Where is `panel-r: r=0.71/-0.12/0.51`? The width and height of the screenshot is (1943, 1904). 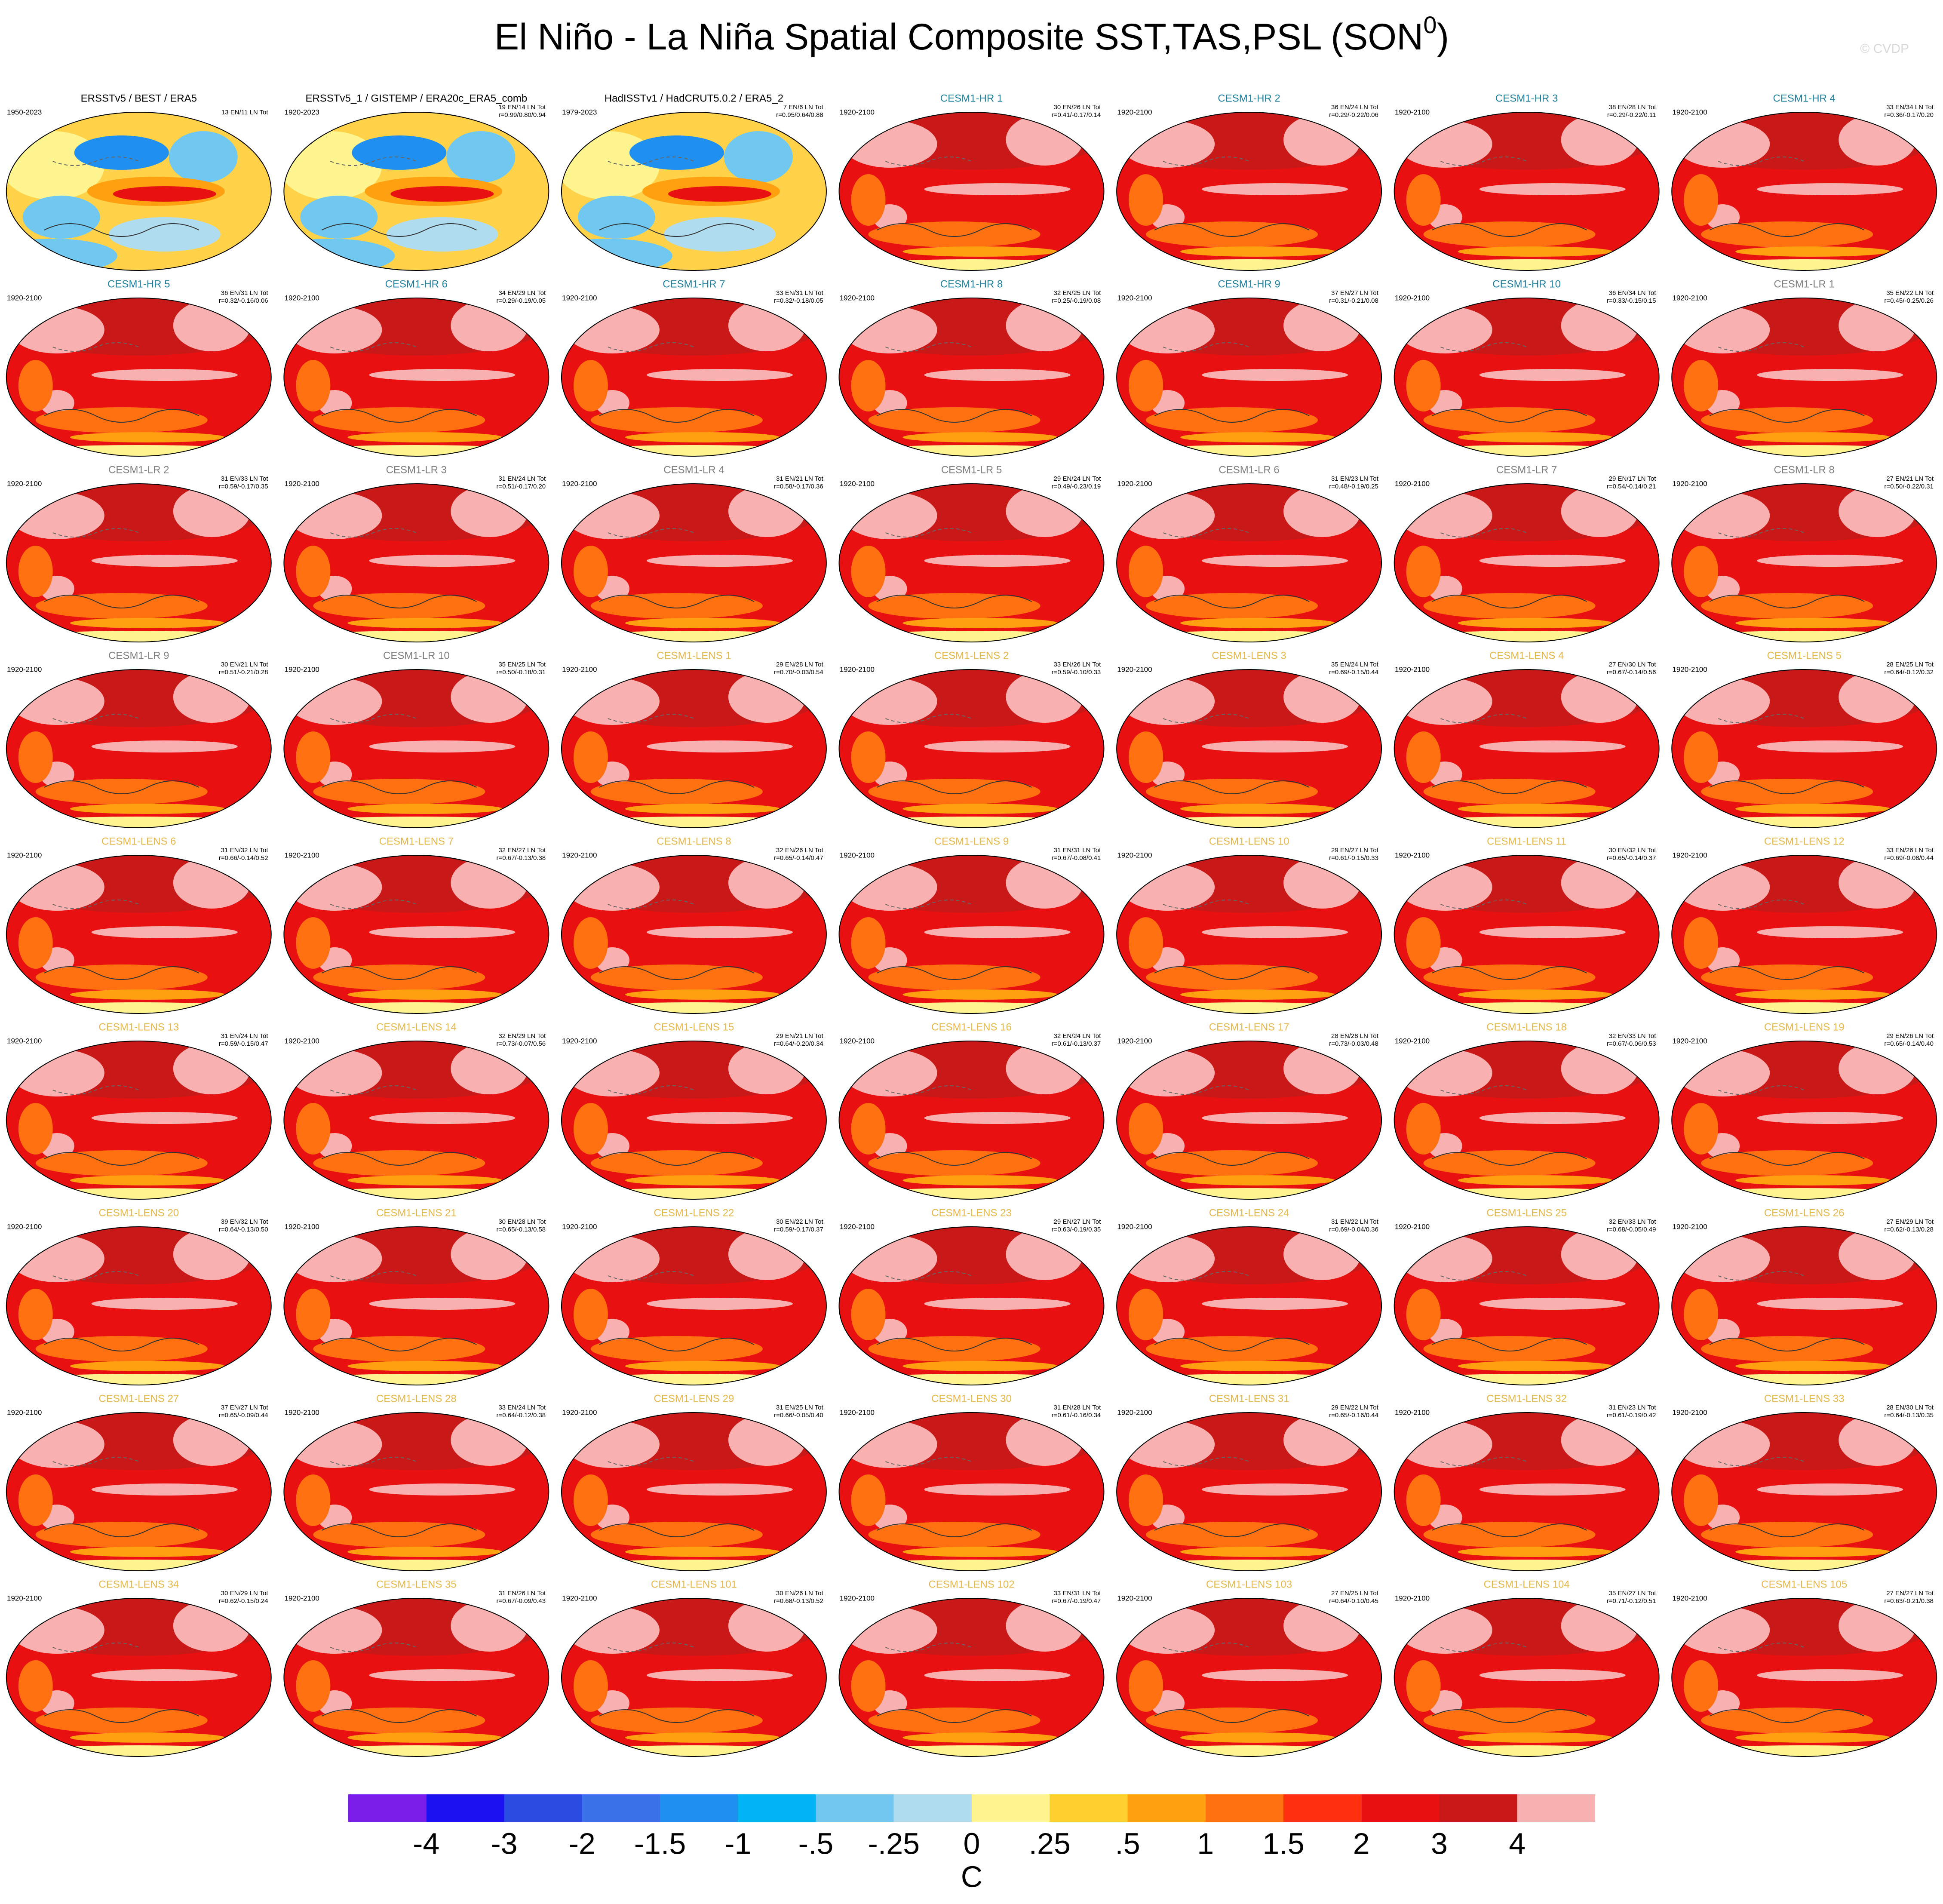 panel-r: r=0.71/-0.12/0.51 is located at coordinates (1631, 1601).